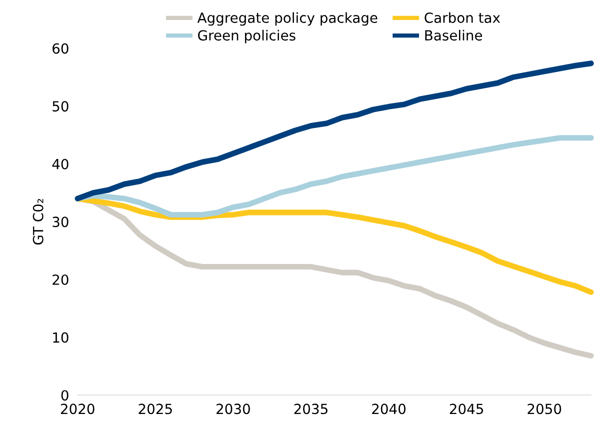 This screenshot has width=597, height=439. What do you see at coordinates (64, 395) in the screenshot?
I see `y-tick-label: 0` at bounding box center [64, 395].